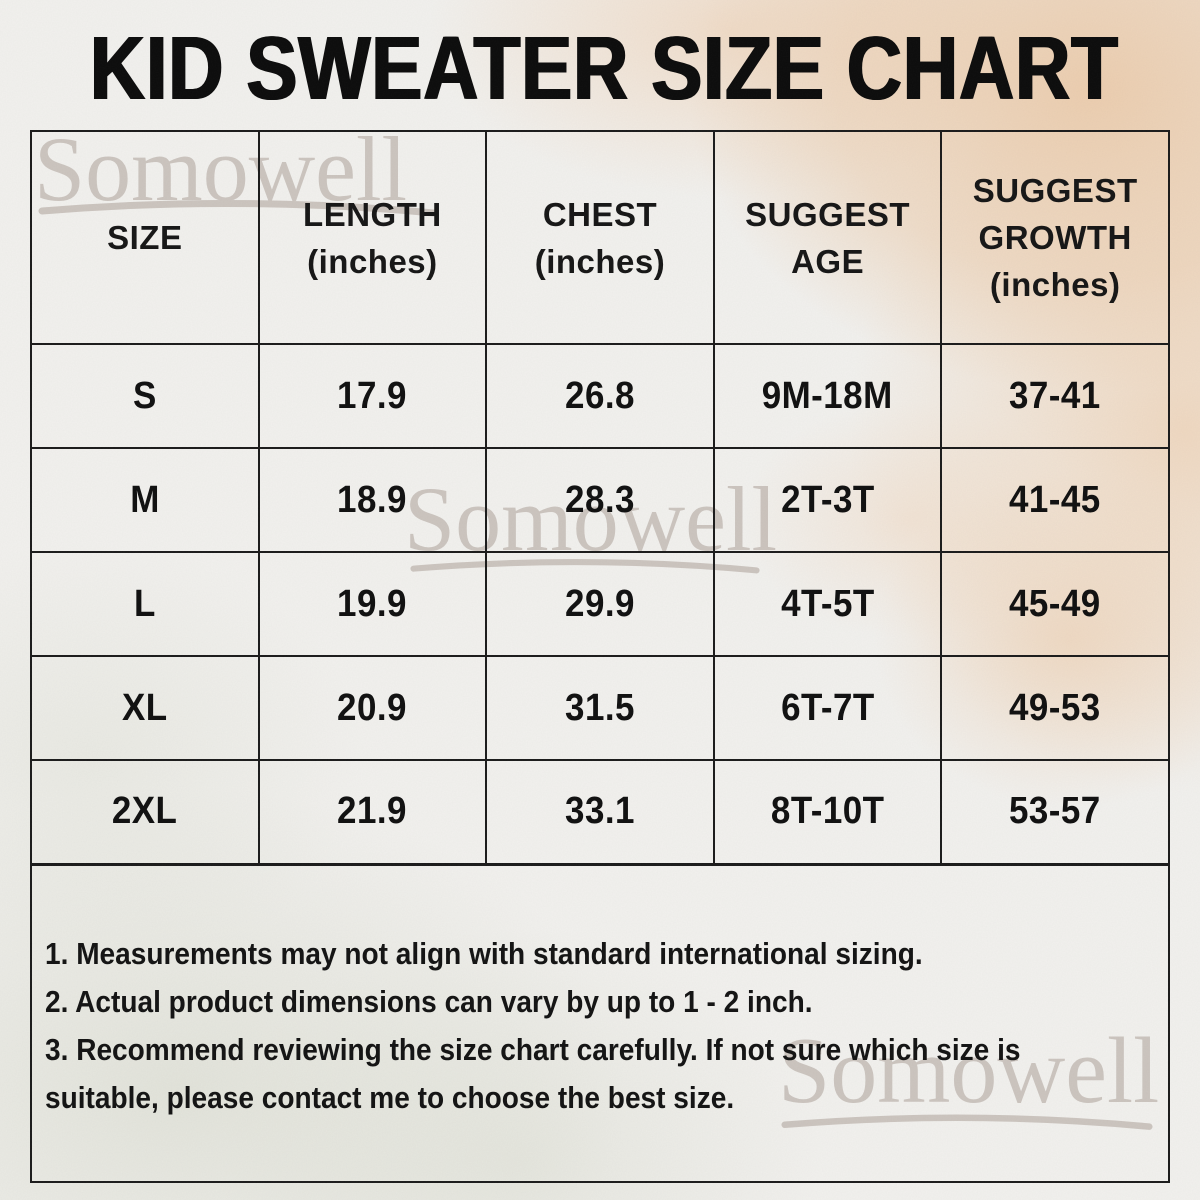 The height and width of the screenshot is (1200, 1200). I want to click on cell-chest: 29.9, so click(600, 604).